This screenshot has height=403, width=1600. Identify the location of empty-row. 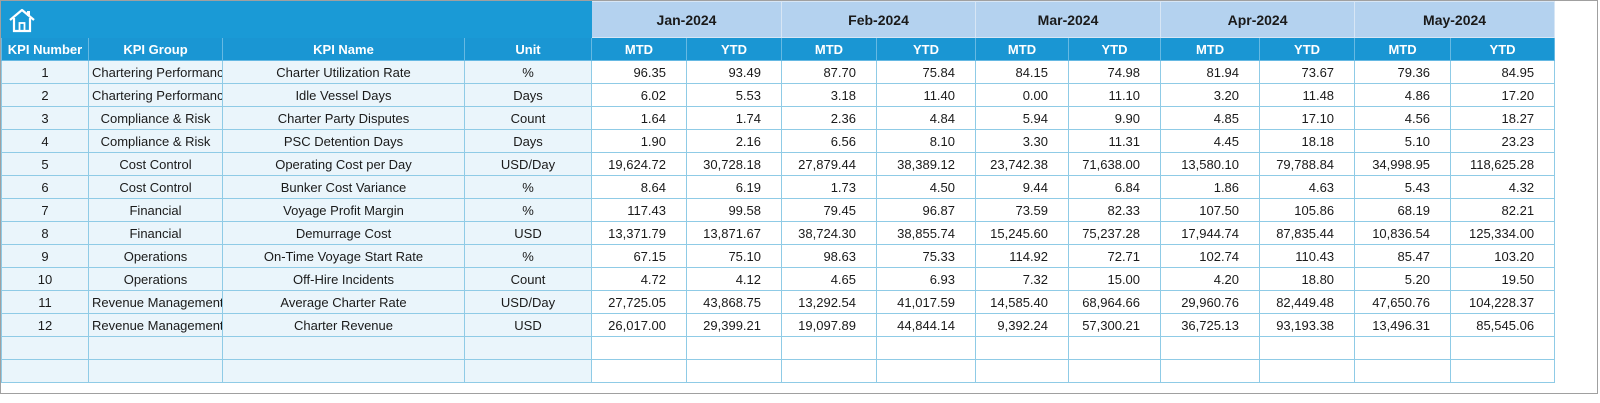
(778, 371).